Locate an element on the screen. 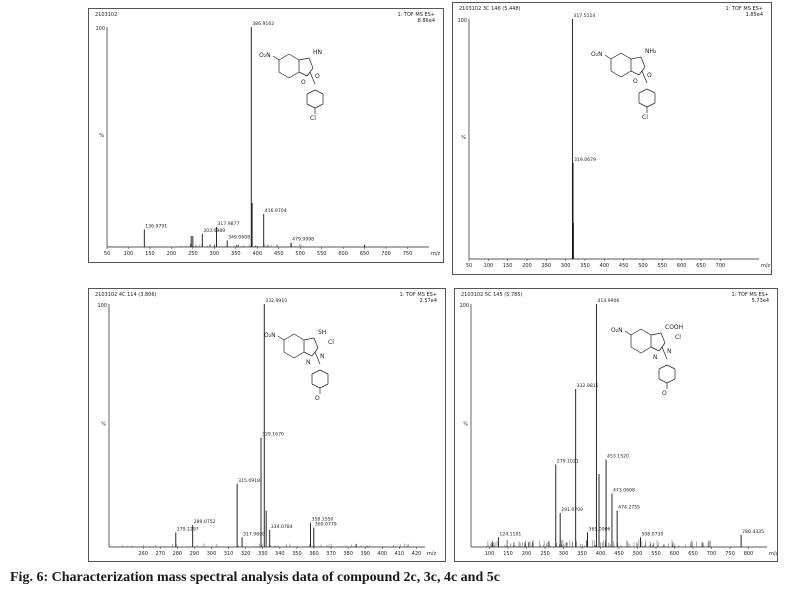 This screenshot has height=593, width=798. chemical-structure: O₂N HN O O Cl is located at coordinates (291, 85).